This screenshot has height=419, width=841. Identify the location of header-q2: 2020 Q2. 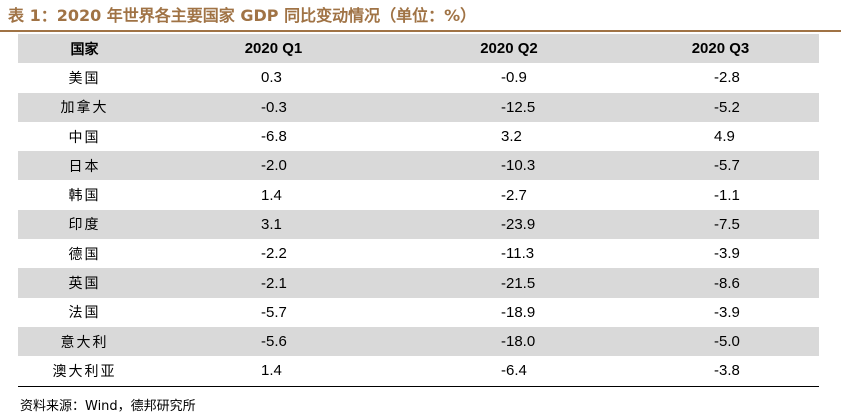
(509, 49).